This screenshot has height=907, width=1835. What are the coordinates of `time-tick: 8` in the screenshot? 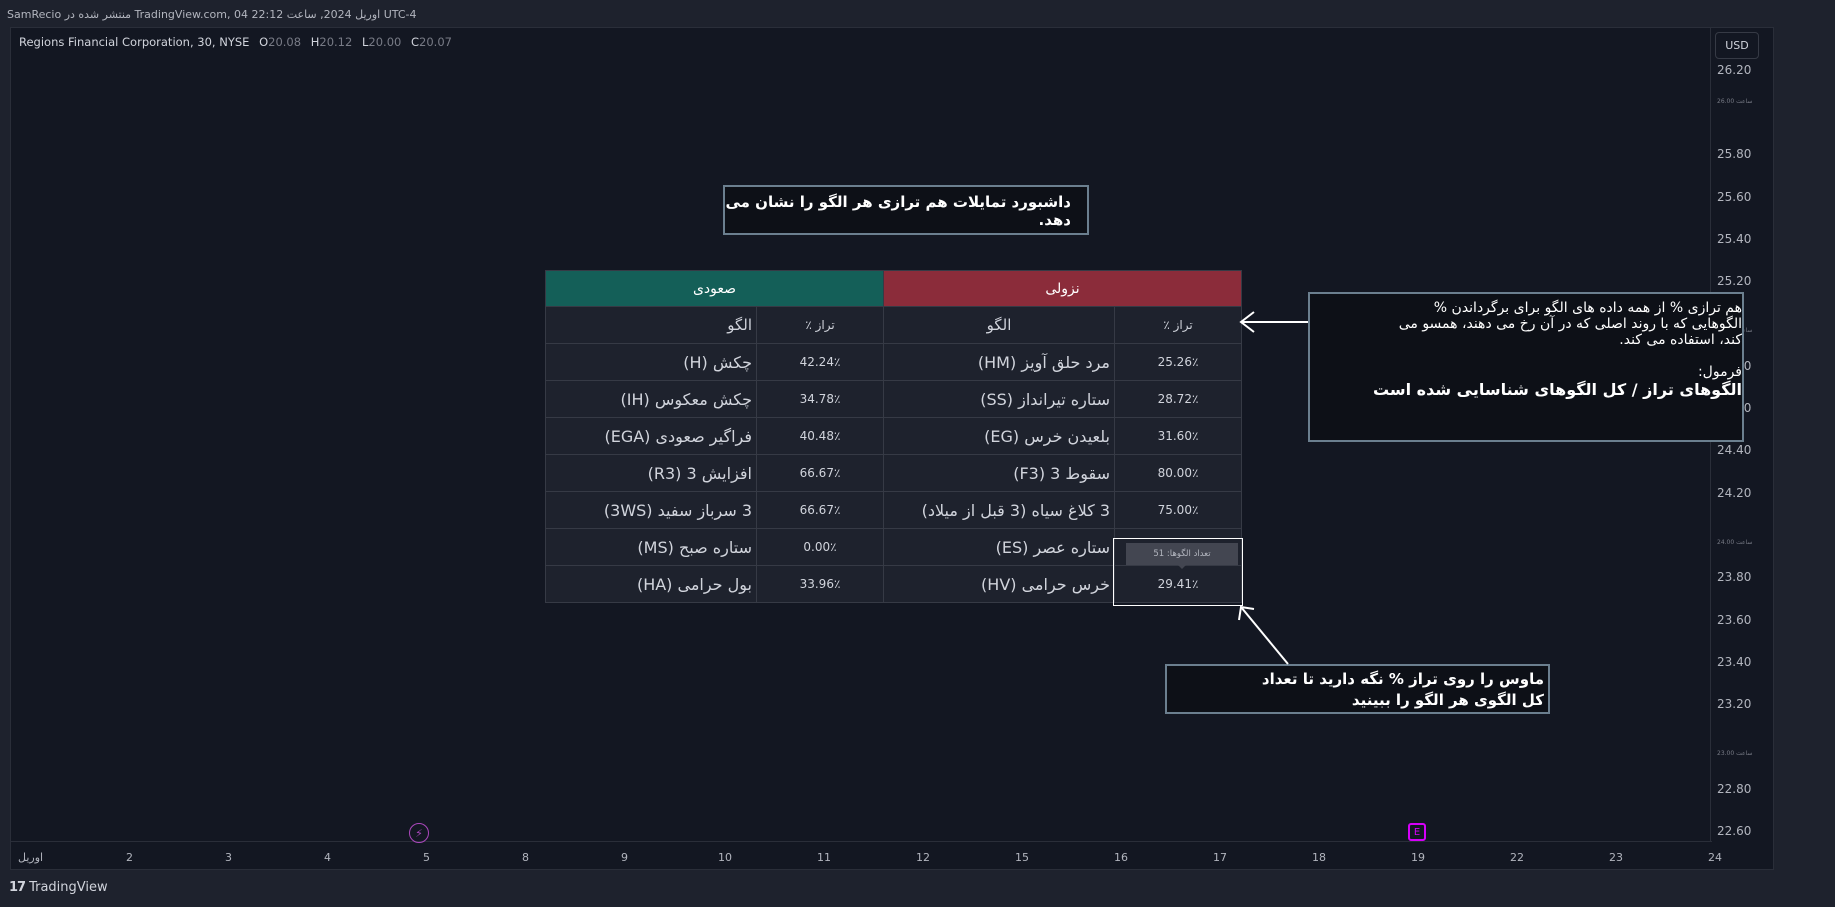 It's located at (525, 857).